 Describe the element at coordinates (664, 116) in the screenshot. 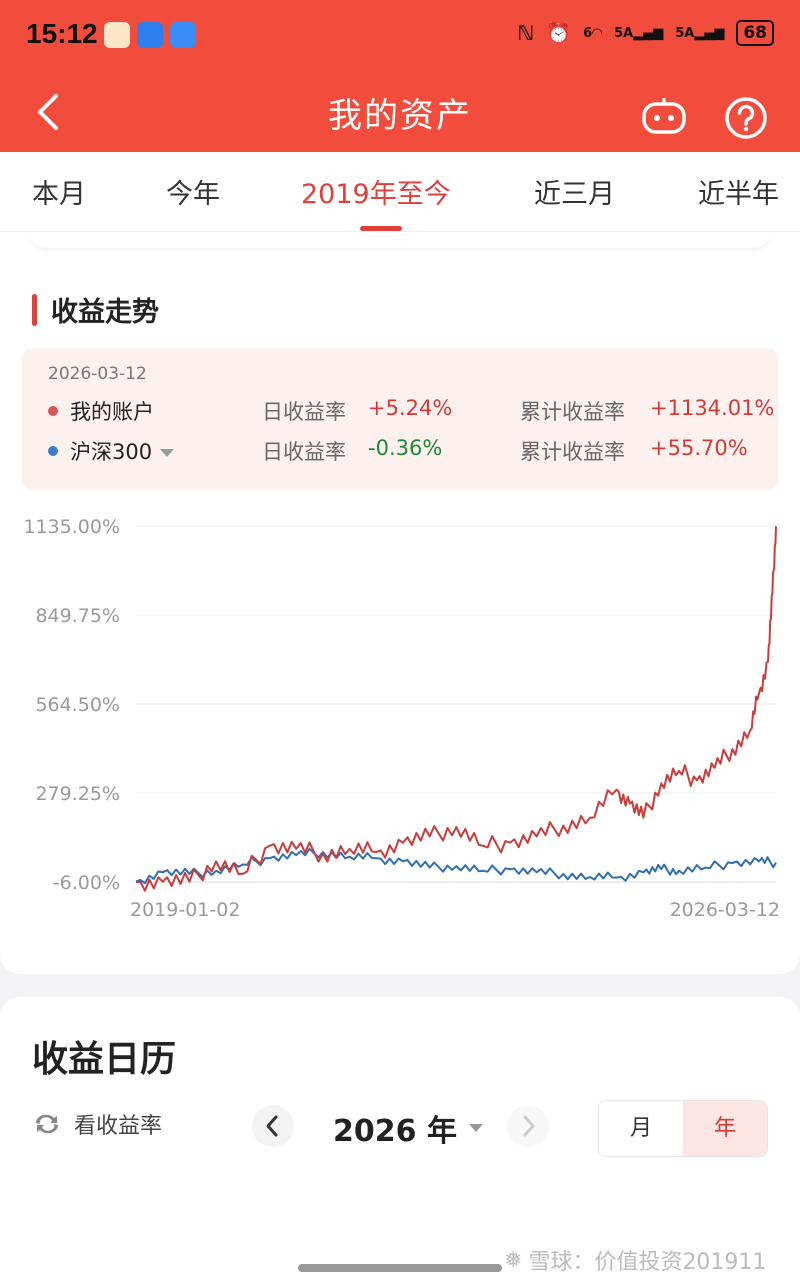

I see `robot-assistant-icon` at that location.